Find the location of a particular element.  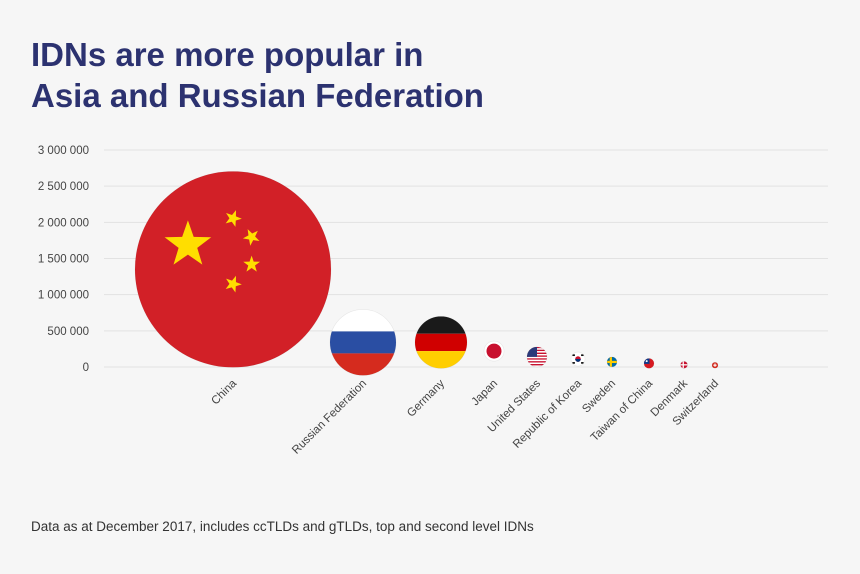

chart-title-line-1: IDNs are more popular in is located at coordinates (227, 54).